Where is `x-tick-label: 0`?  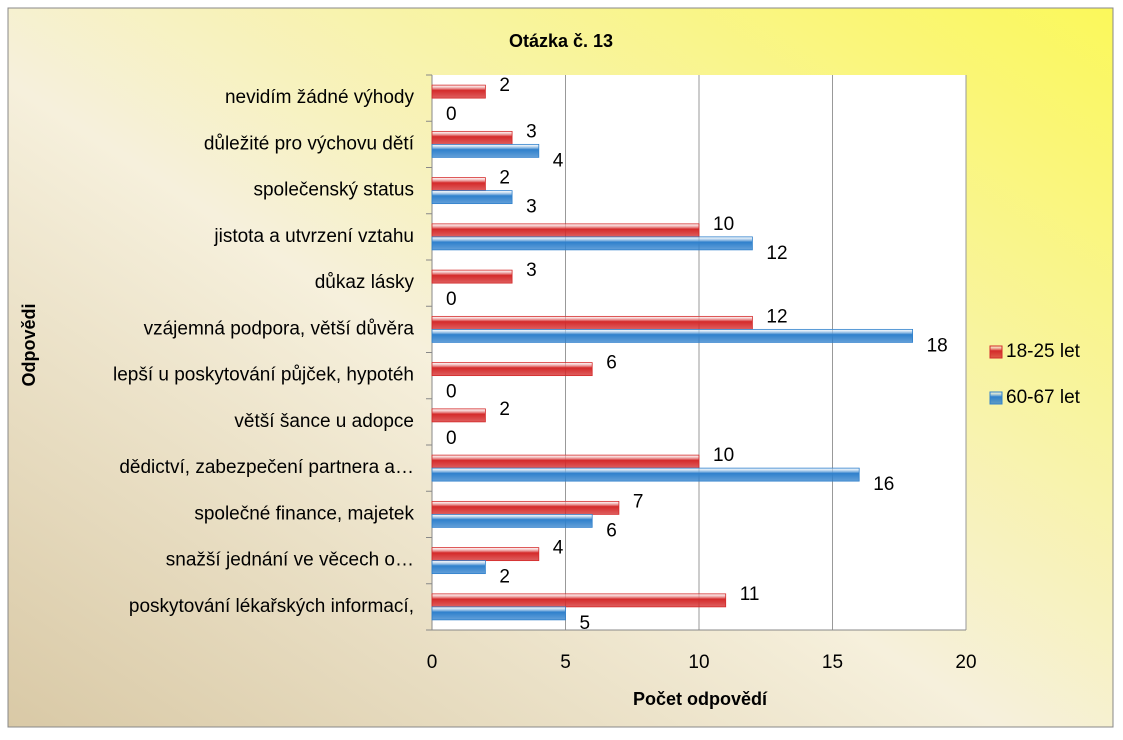
x-tick-label: 0 is located at coordinates (432, 662).